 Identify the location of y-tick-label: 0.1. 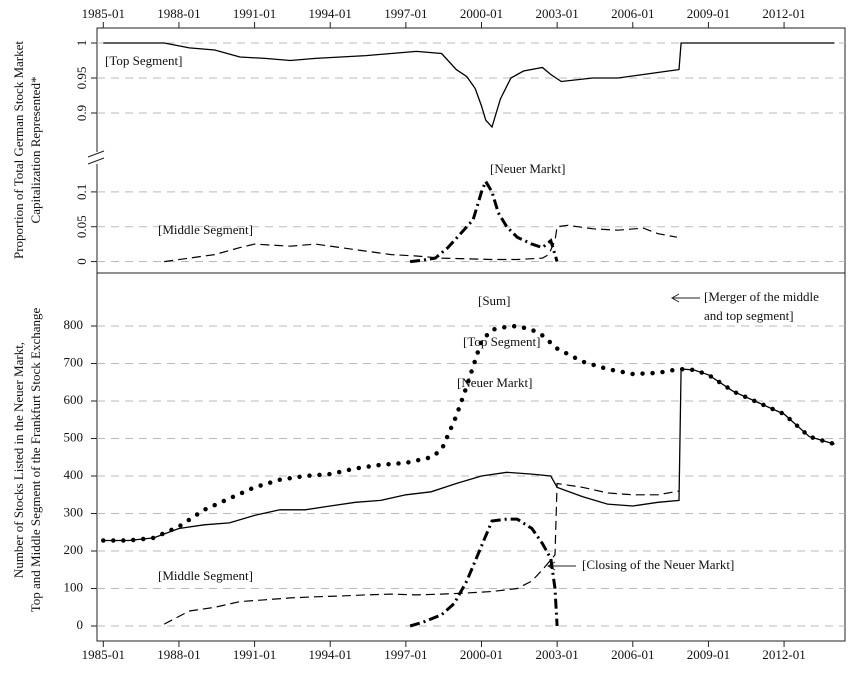
(81, 192).